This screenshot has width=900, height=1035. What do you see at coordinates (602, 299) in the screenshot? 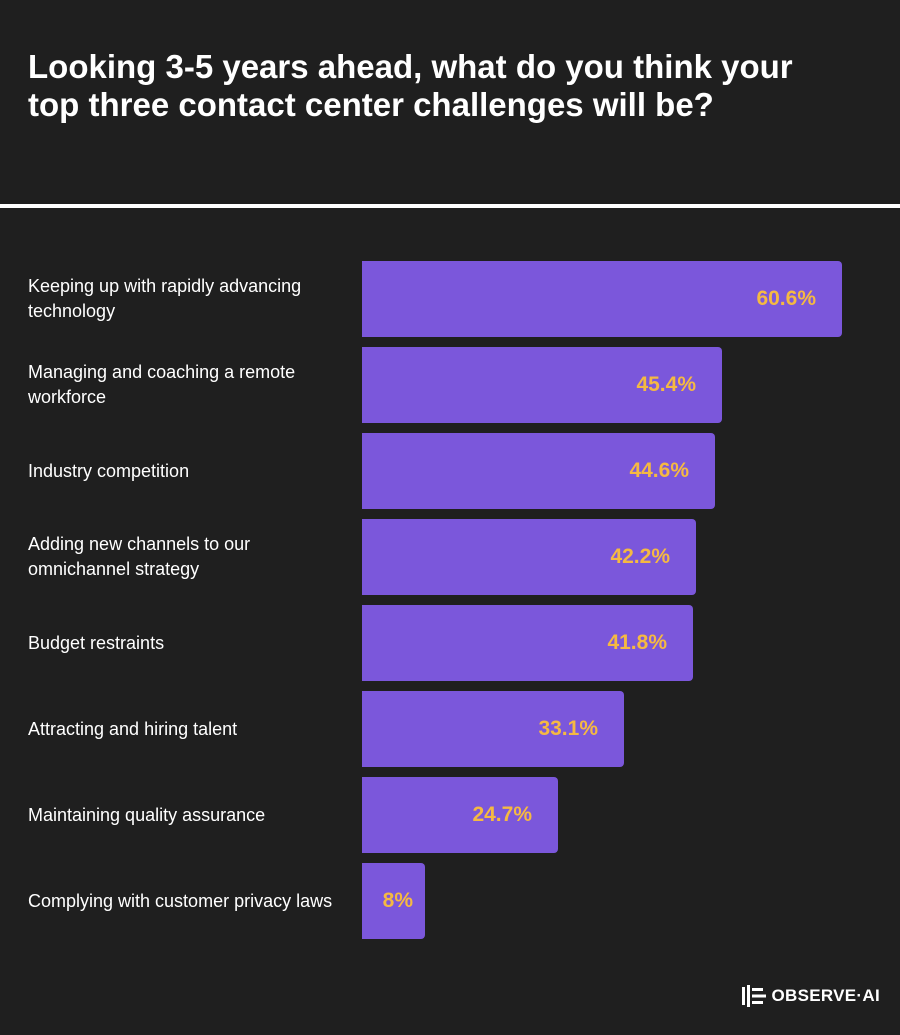
I see `bar: 60.6%` at bounding box center [602, 299].